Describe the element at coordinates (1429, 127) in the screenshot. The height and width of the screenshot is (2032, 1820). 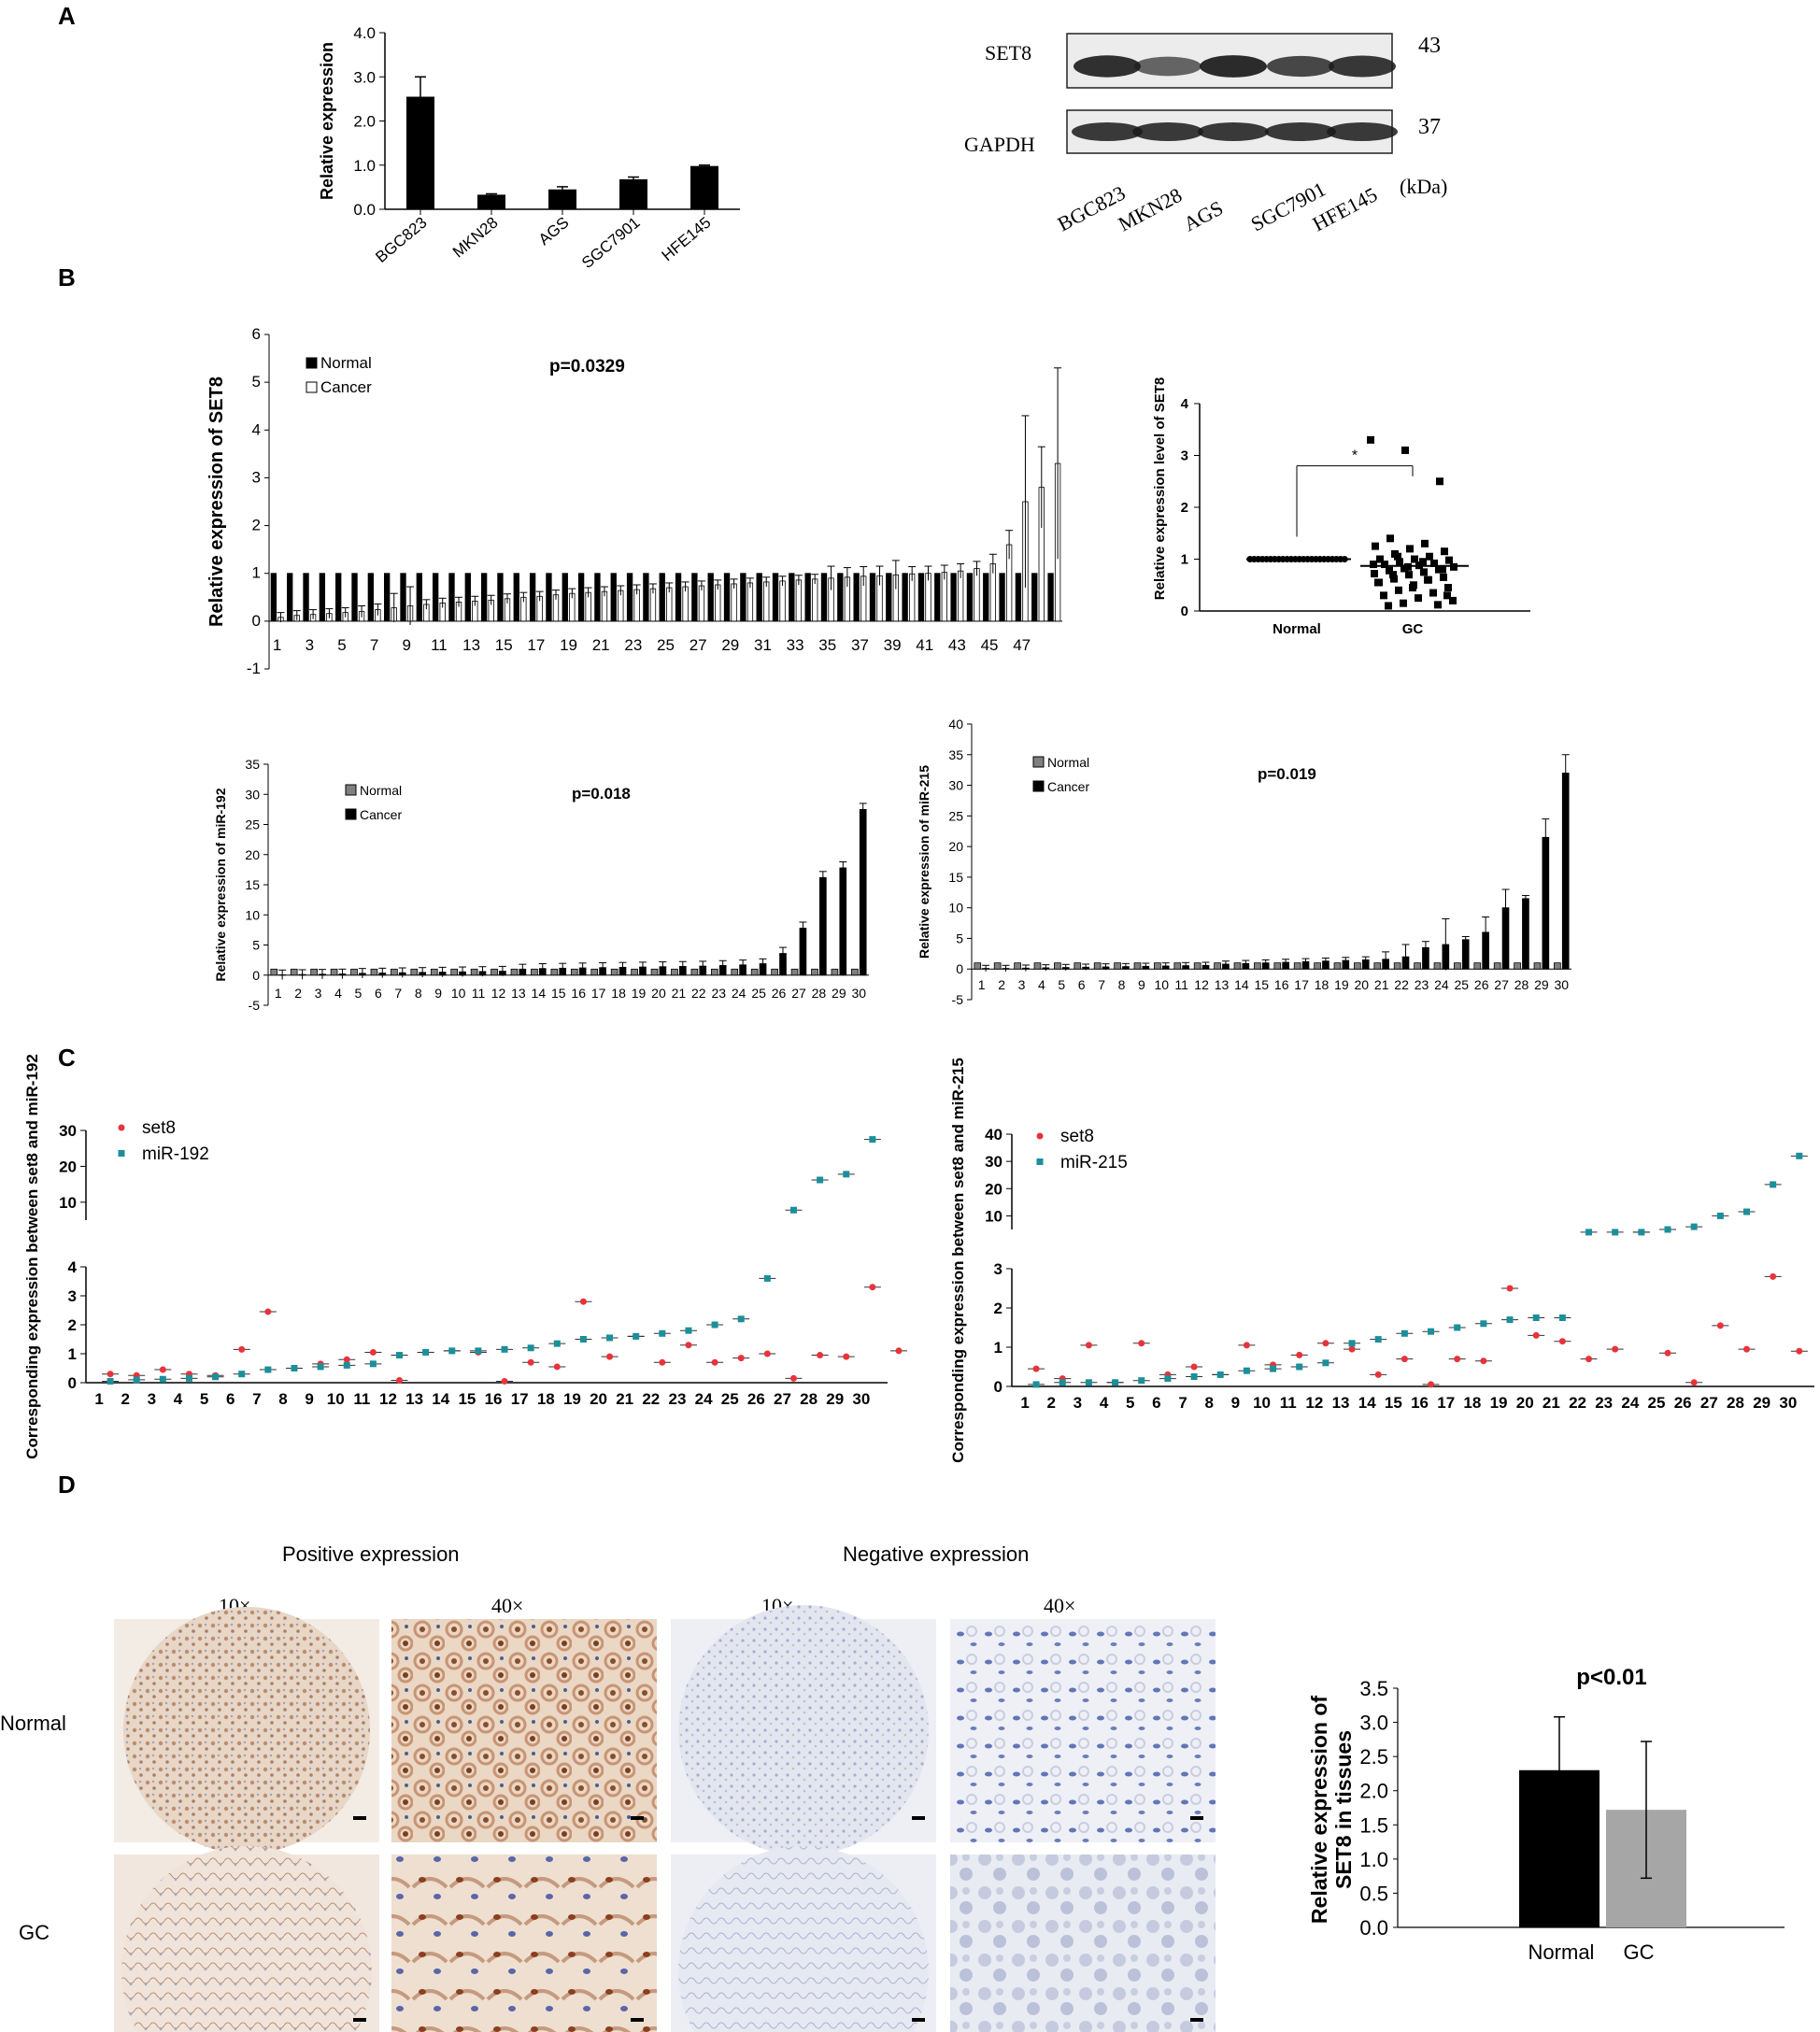
I see `blot-size-gapdh: 37` at that location.